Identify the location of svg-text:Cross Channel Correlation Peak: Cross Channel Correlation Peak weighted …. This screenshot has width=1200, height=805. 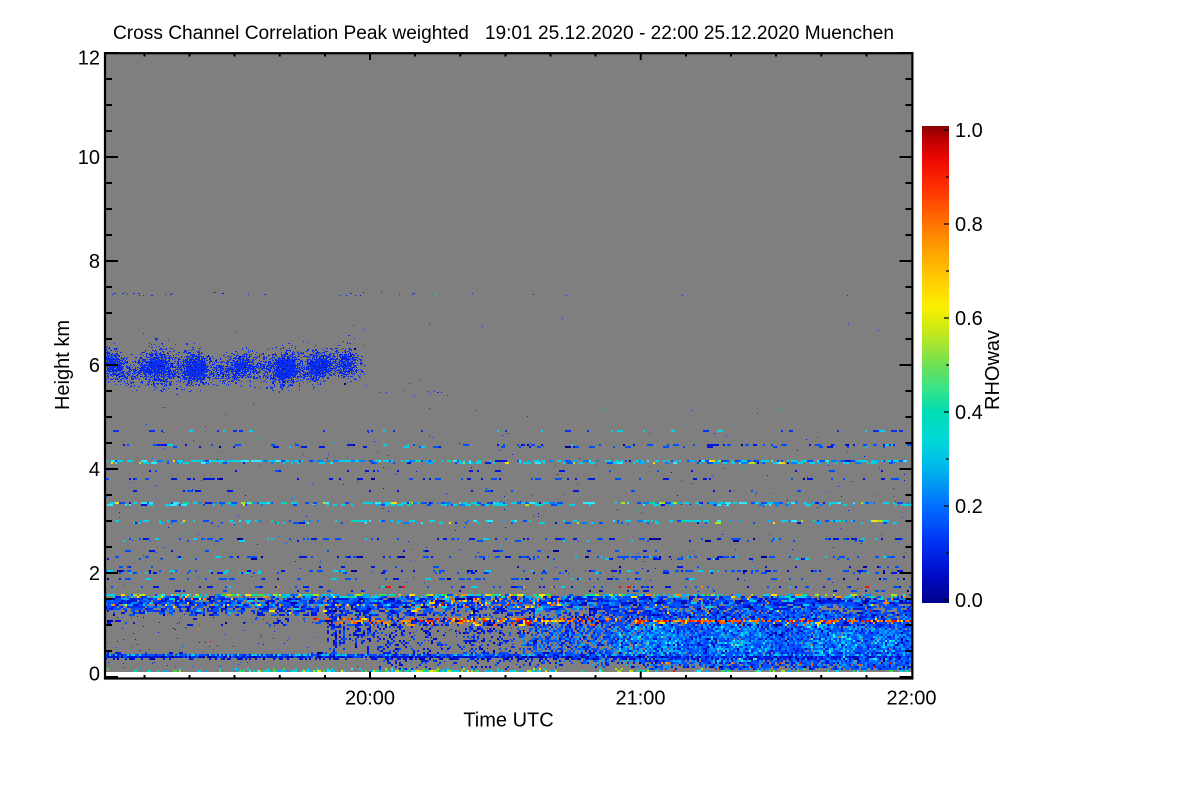
(503, 33).